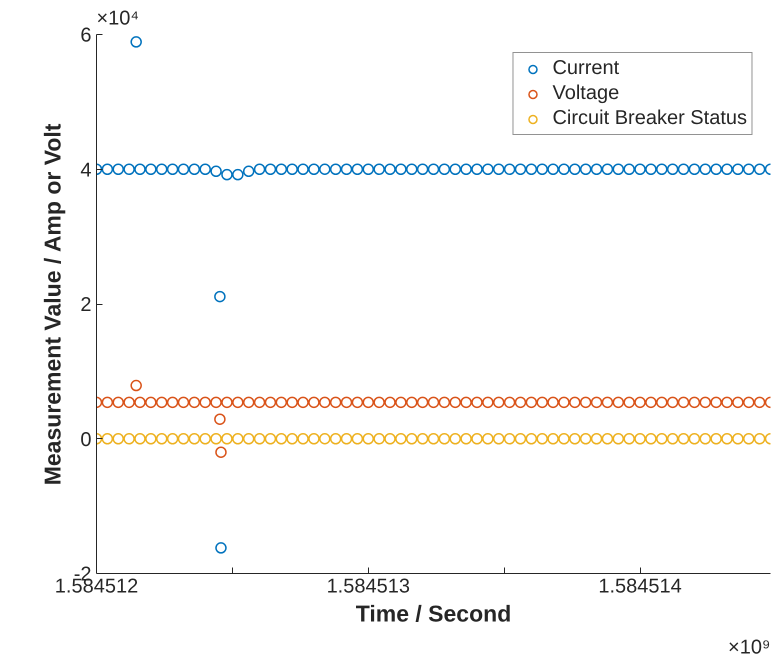  I want to click on y-axis-title: Measurement Value / Amp or Volt, so click(53, 304).